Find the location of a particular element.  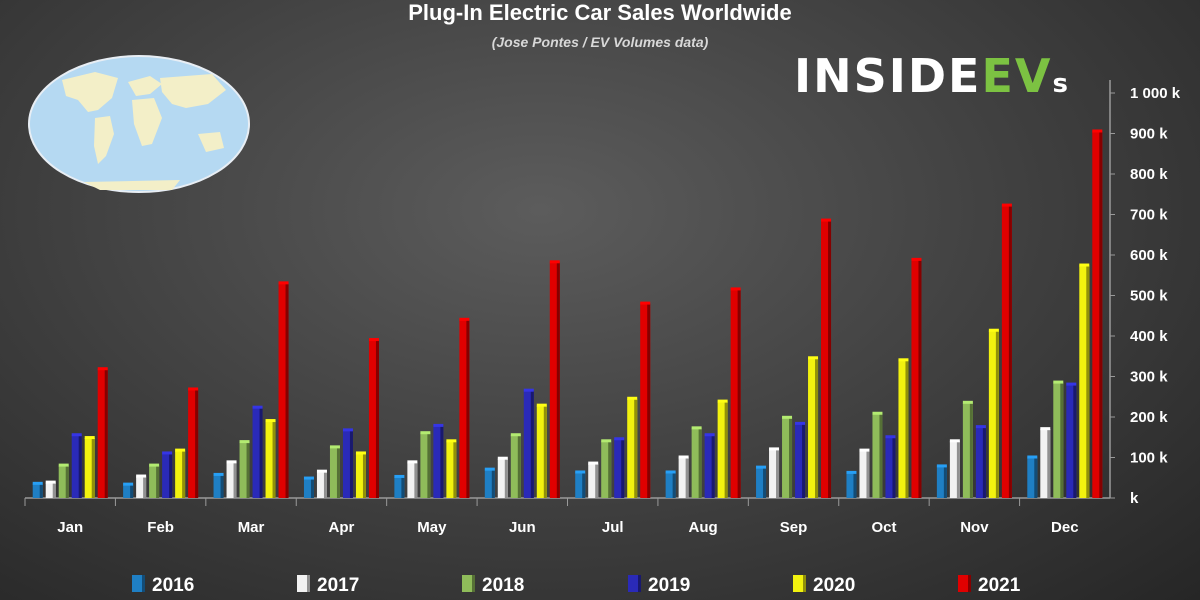

bar-2018-Nov is located at coordinates (967, 449).